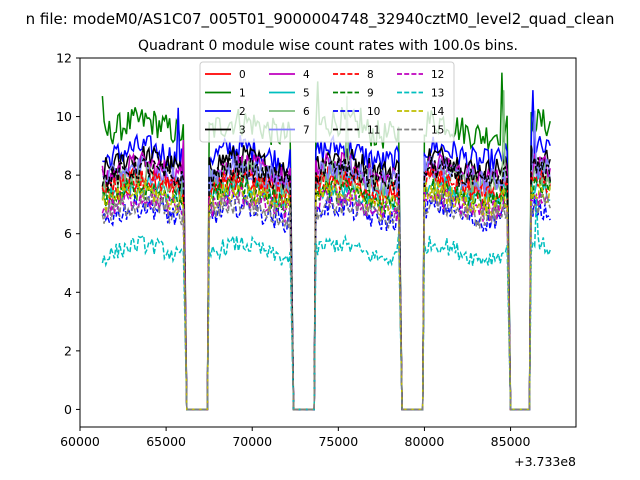  I want to click on legend-label-5: 5, so click(306, 93).